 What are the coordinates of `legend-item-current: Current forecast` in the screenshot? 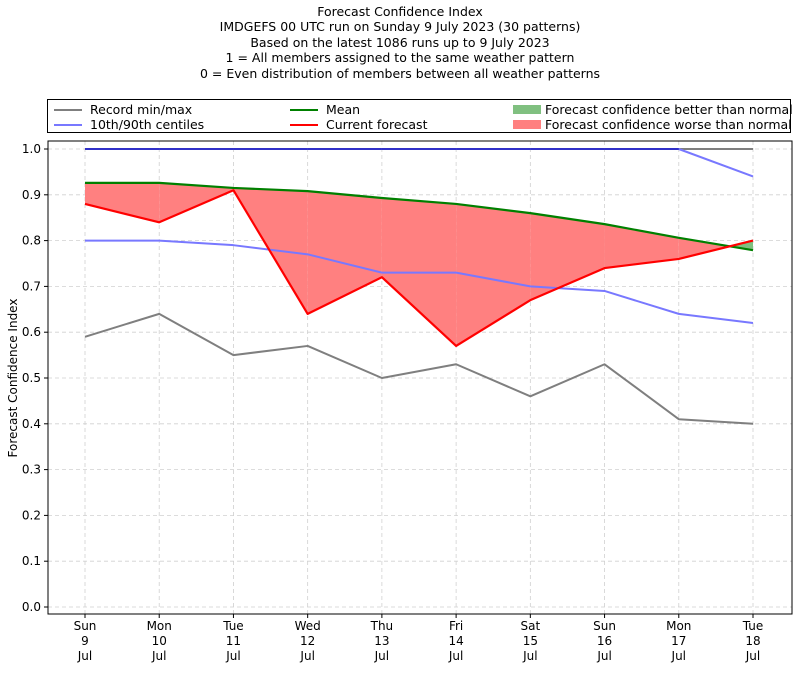 It's located at (358, 124).